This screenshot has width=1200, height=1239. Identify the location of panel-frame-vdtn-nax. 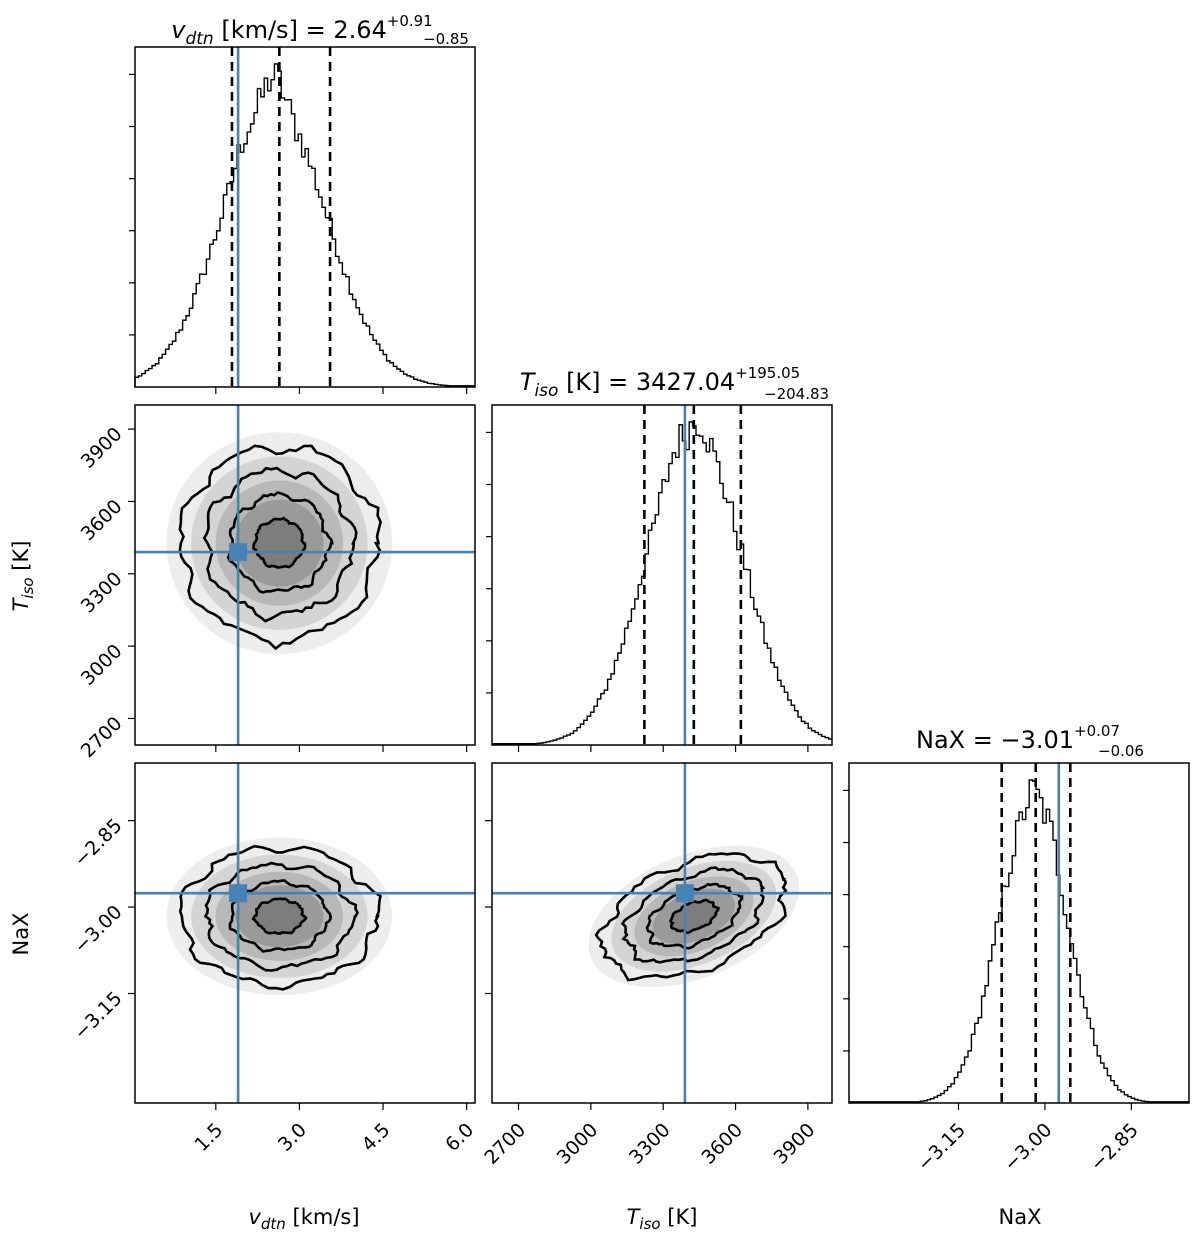
(305, 933).